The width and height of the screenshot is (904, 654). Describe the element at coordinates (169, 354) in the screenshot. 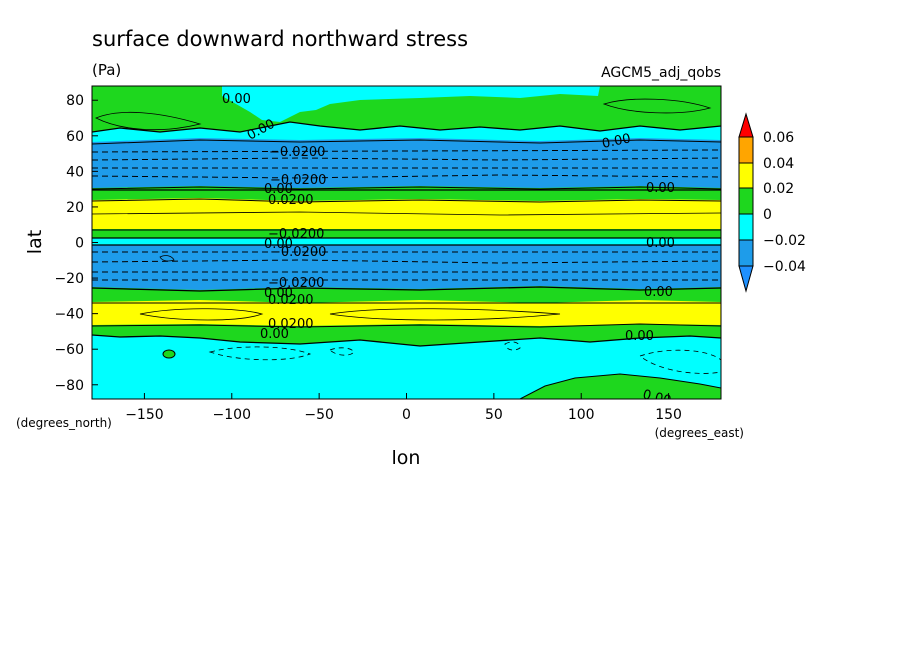

I see `green-spot-south` at that location.